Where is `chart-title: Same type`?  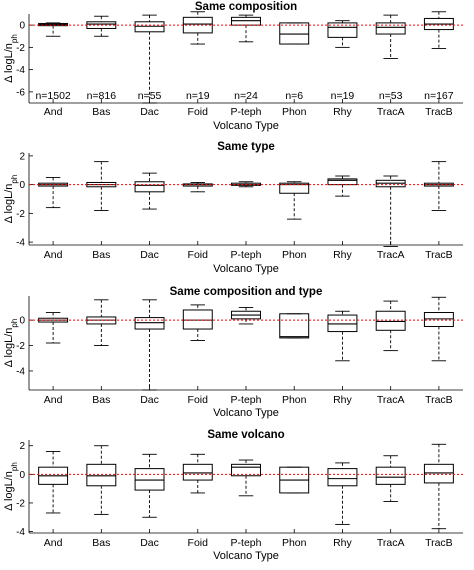
chart-title: Same type is located at coordinates (246, 147).